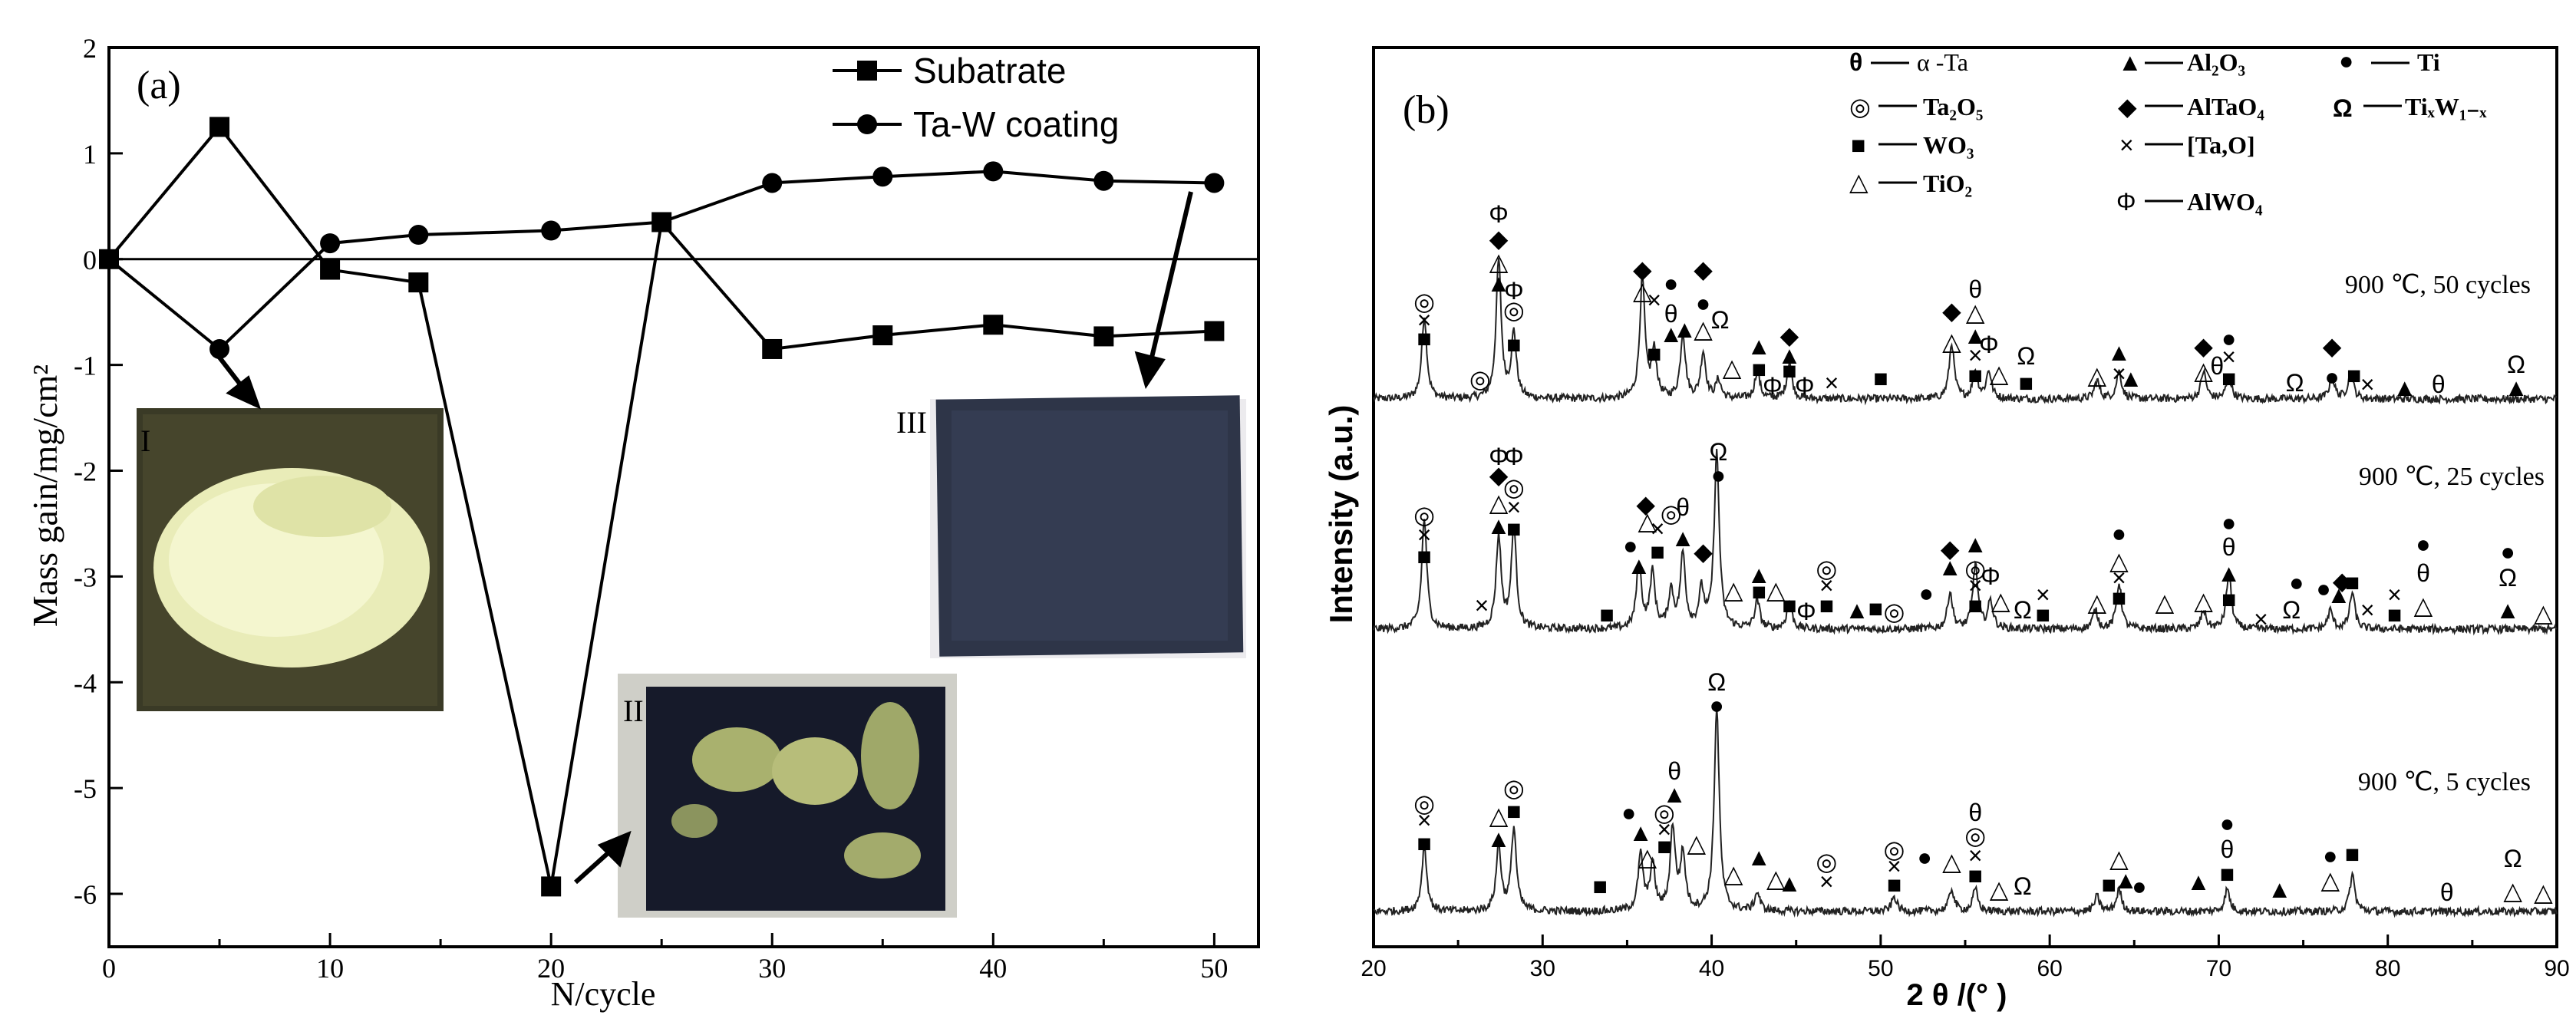  Describe the element at coordinates (2556, 968) in the screenshot. I see `x-tick-label: 90` at that location.